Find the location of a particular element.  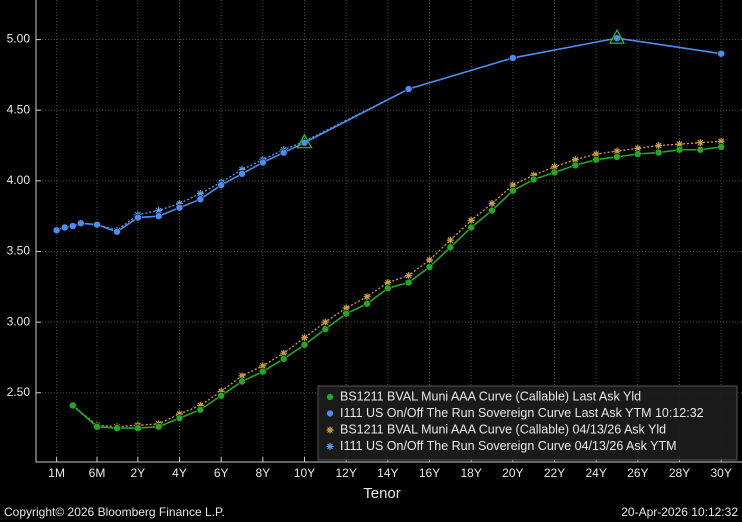

x-tick-label: 30Y is located at coordinates (720, 473).